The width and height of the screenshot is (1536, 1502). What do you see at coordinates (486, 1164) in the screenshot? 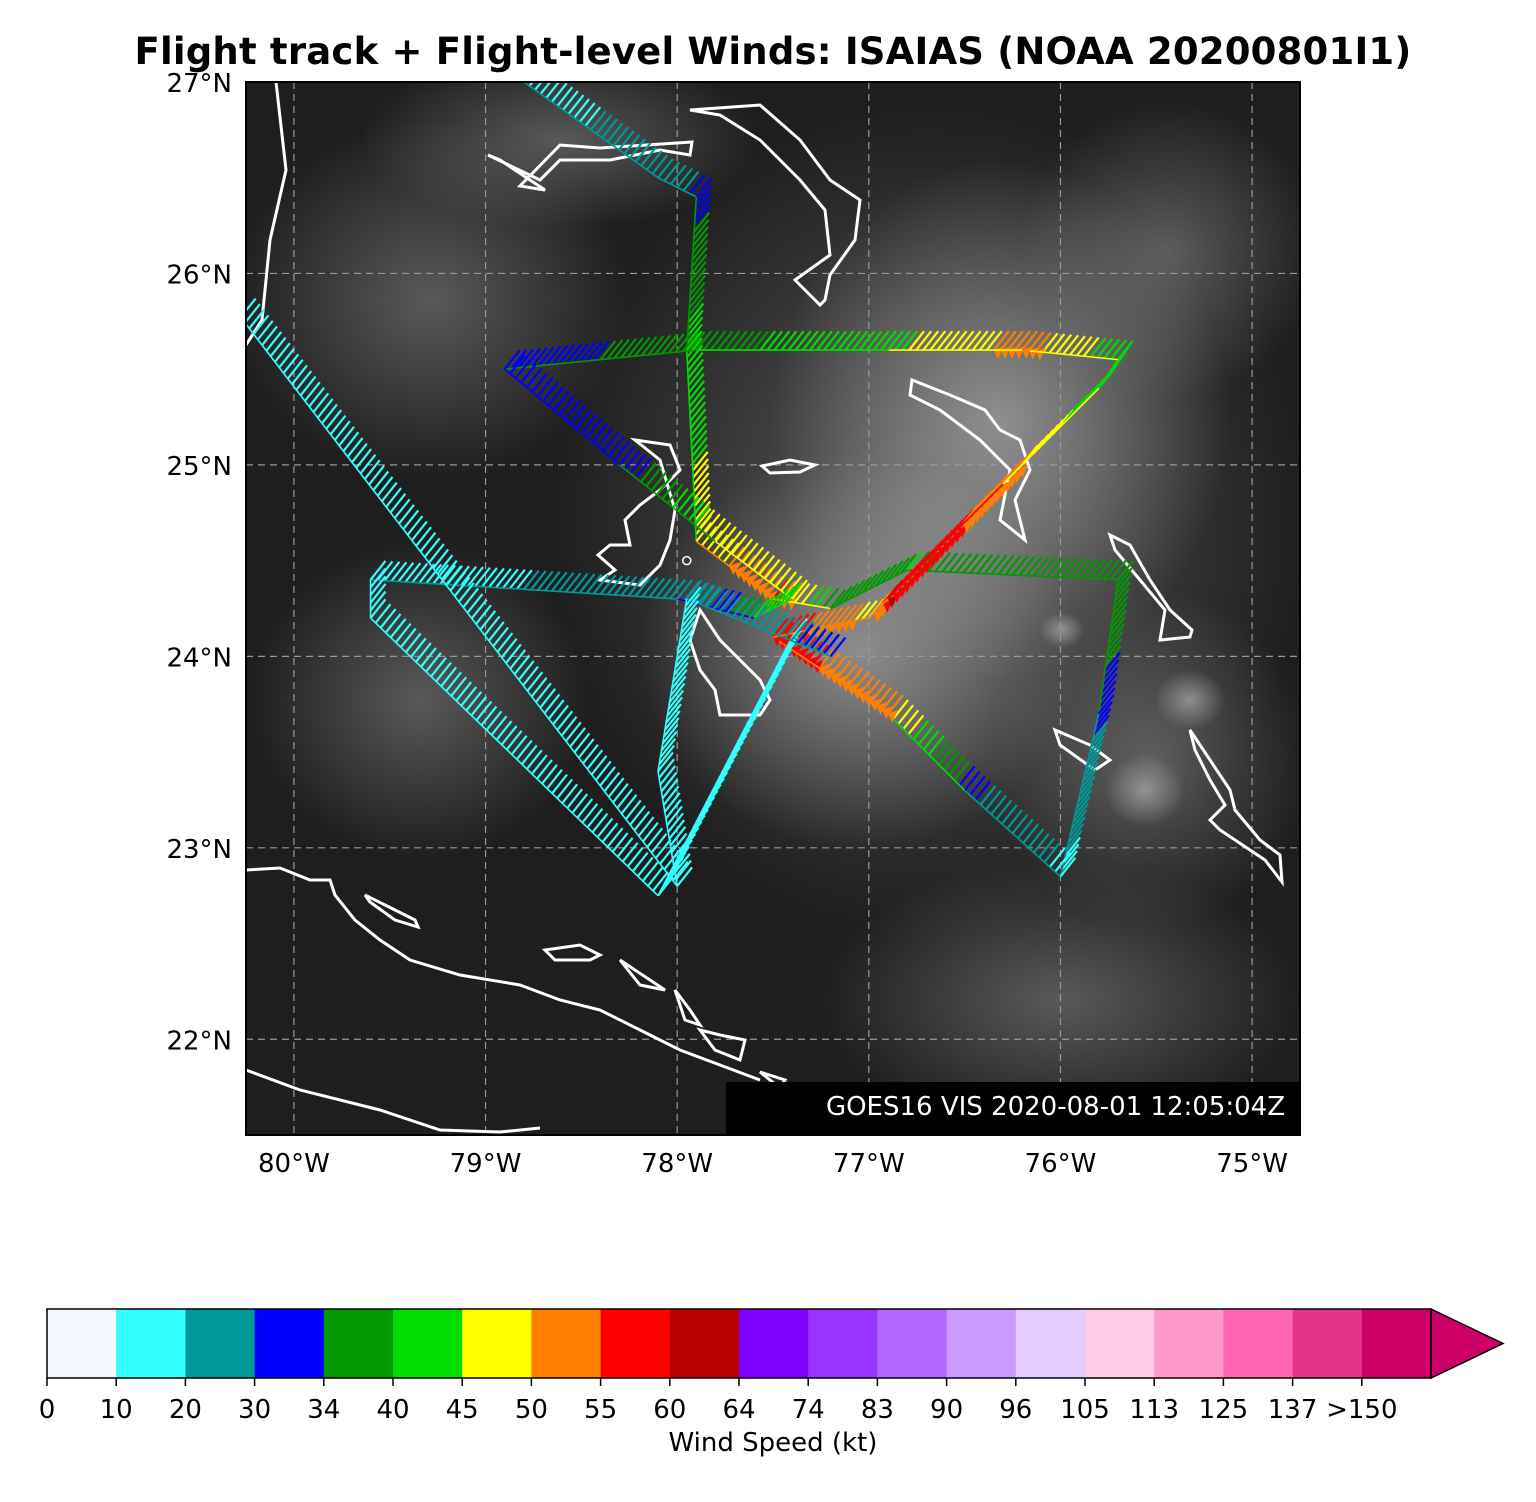
I see `lon-tick-label: 79°W` at bounding box center [486, 1164].